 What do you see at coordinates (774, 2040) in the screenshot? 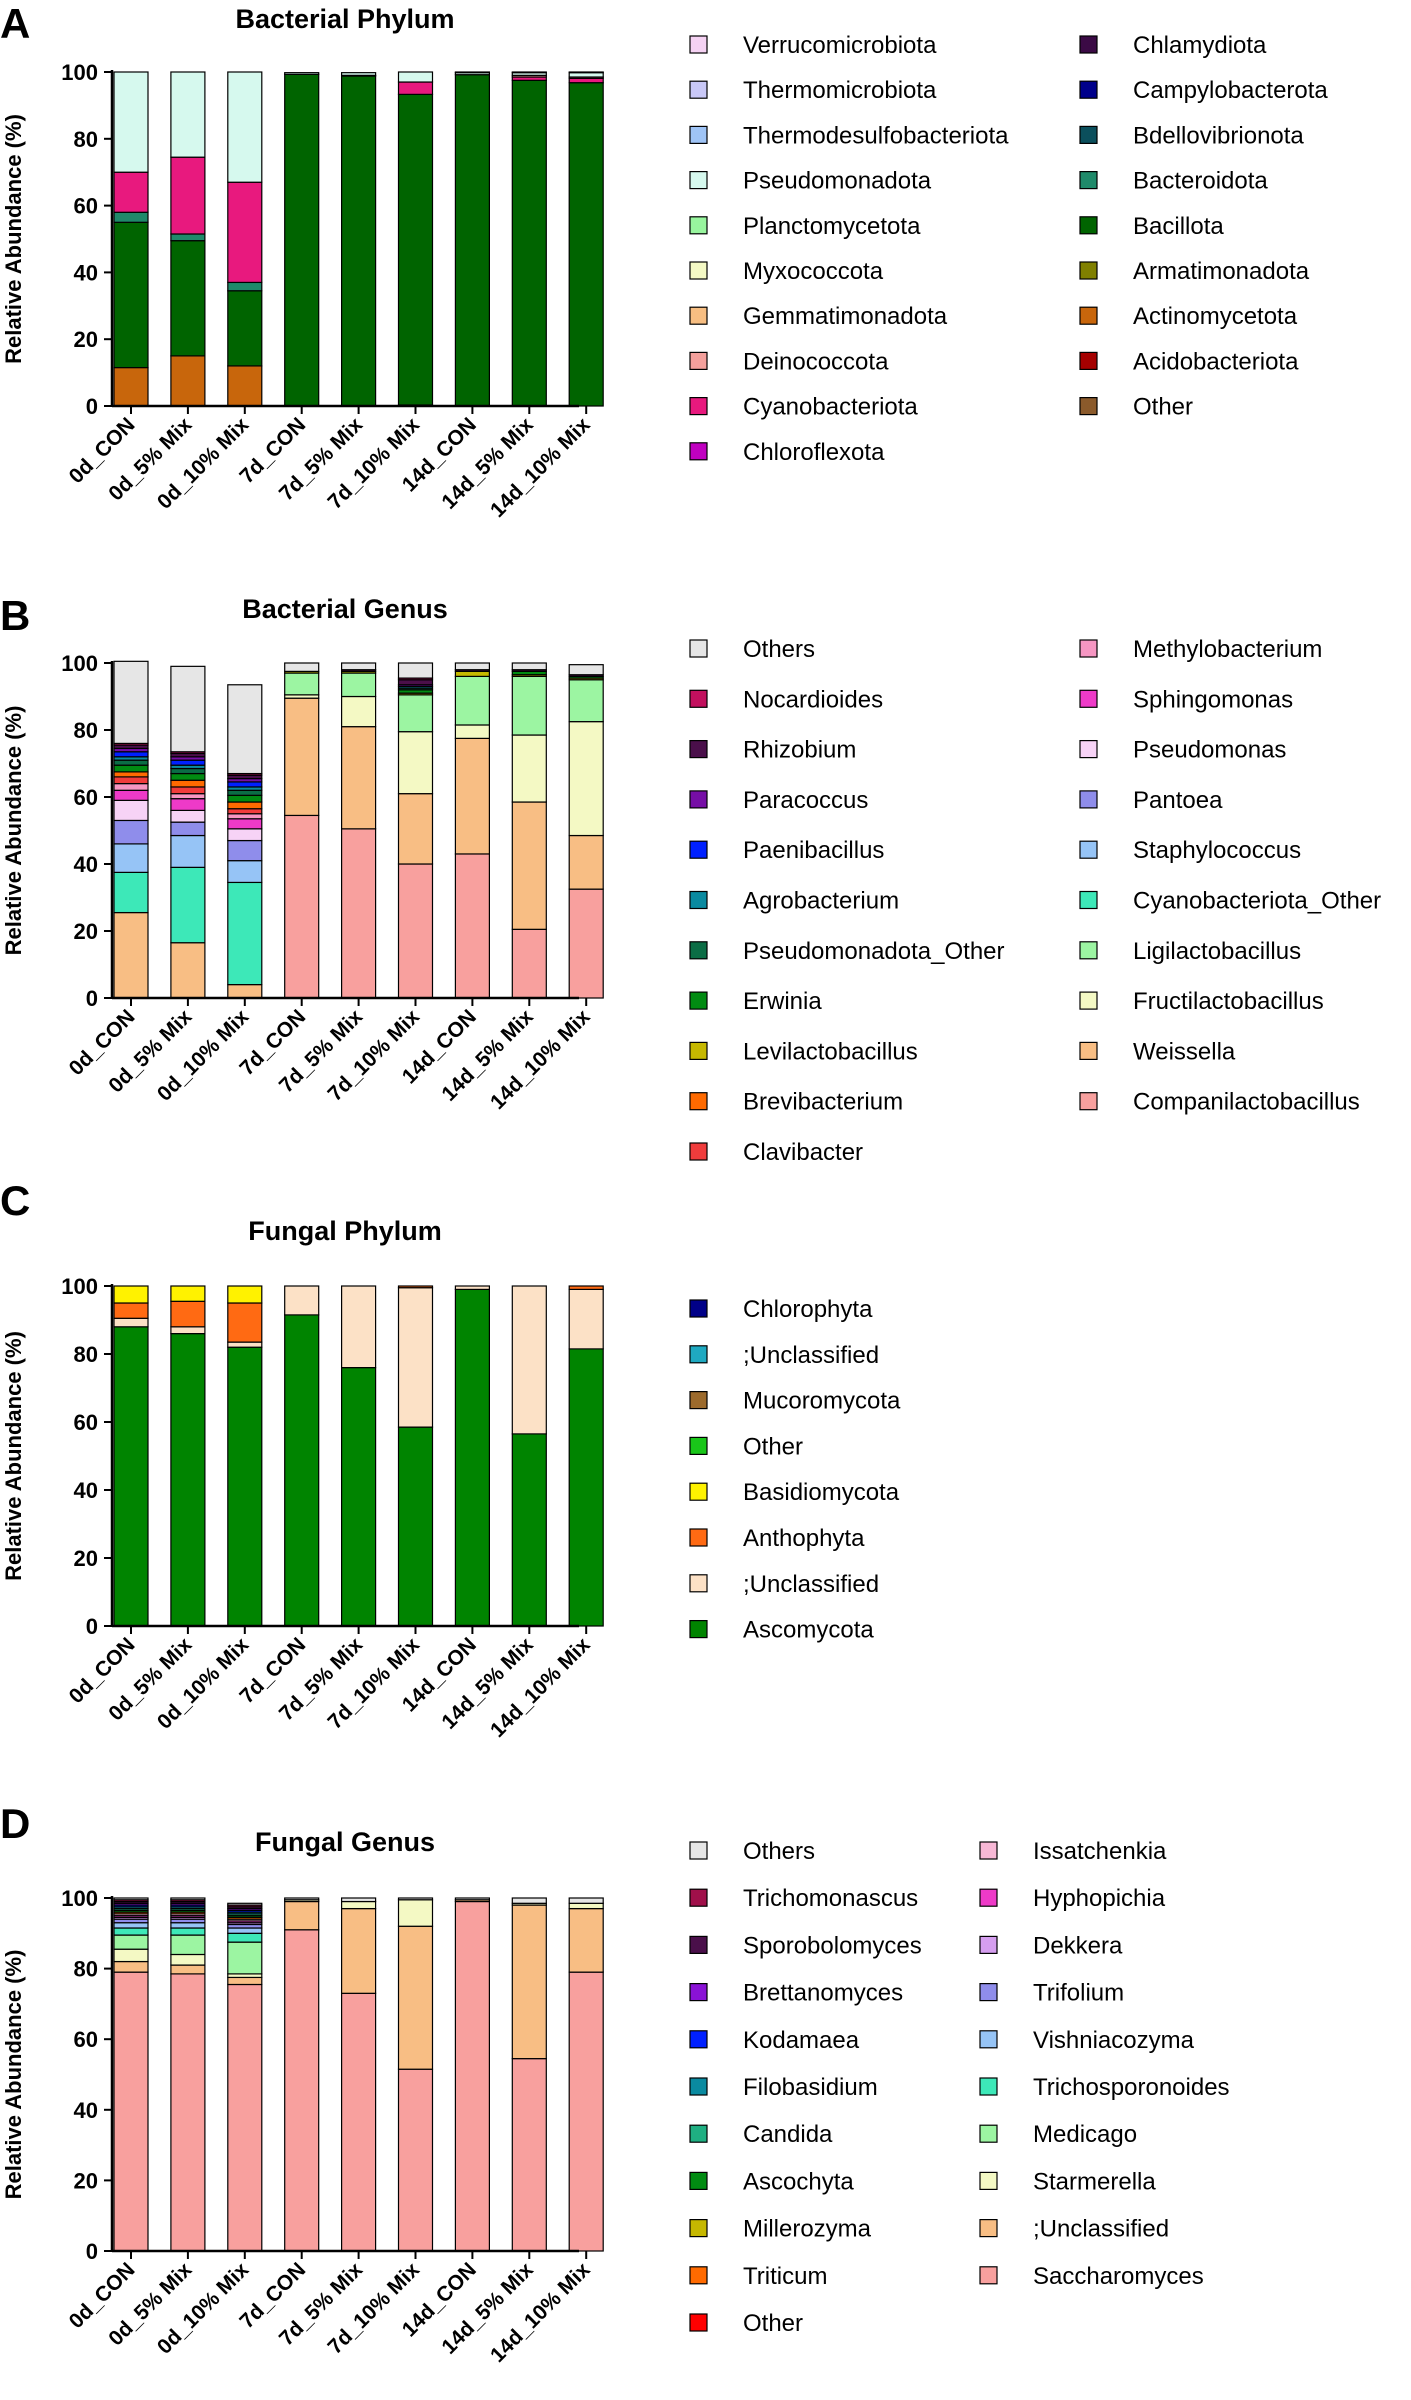
I see `legend-item: Kodamaea` at bounding box center [774, 2040].